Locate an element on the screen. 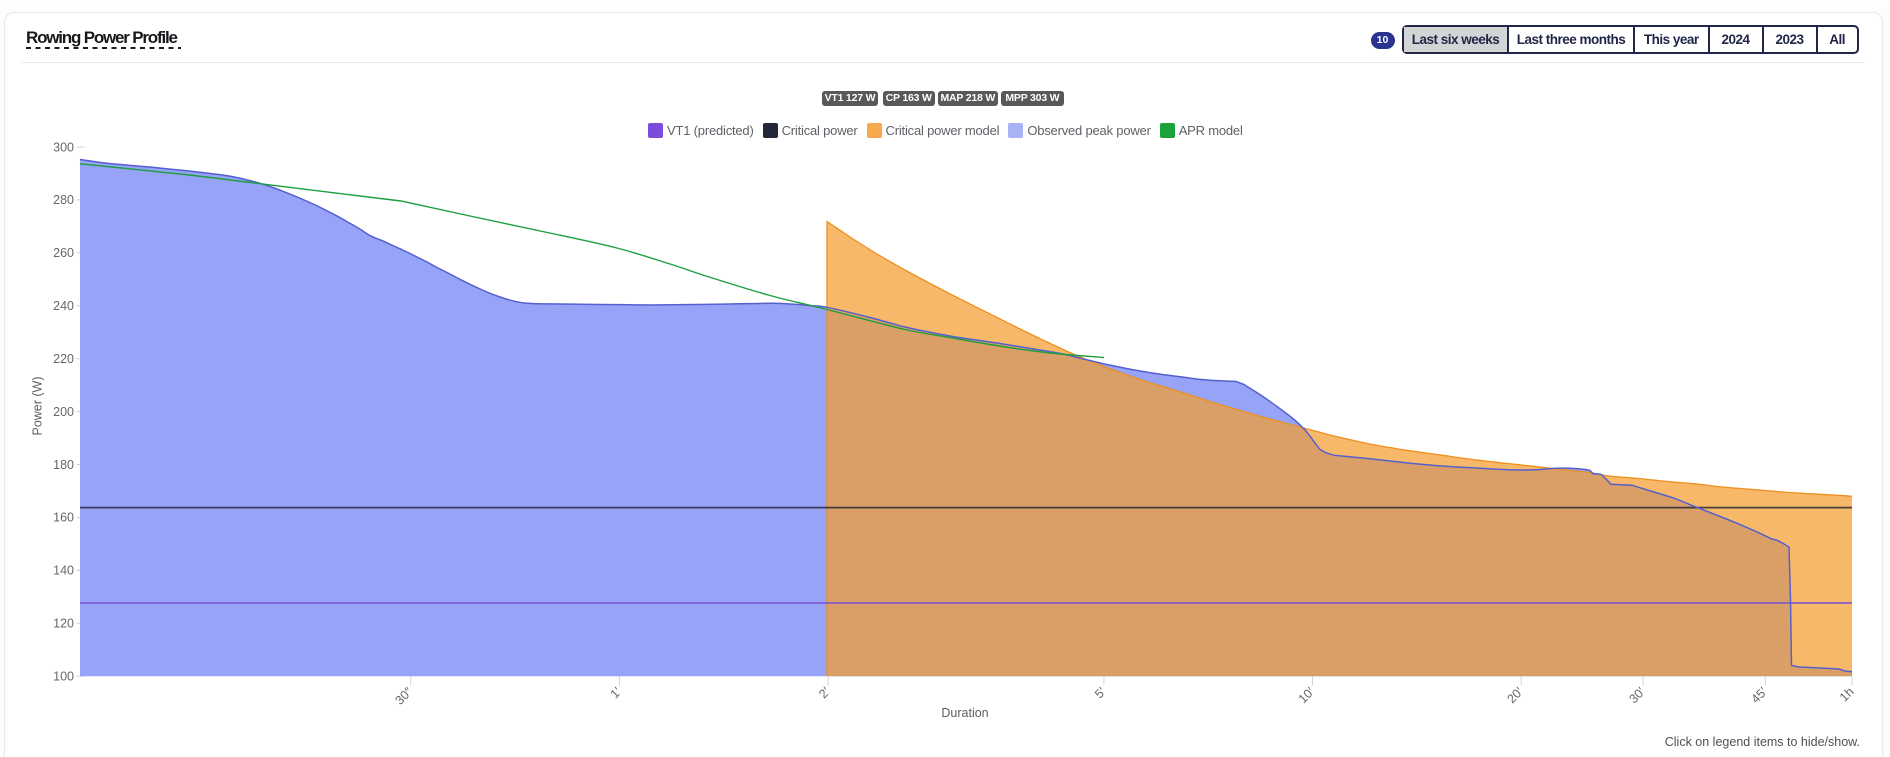 This screenshot has height=757, width=1890. svg-text: 120 is located at coordinates (63, 624).